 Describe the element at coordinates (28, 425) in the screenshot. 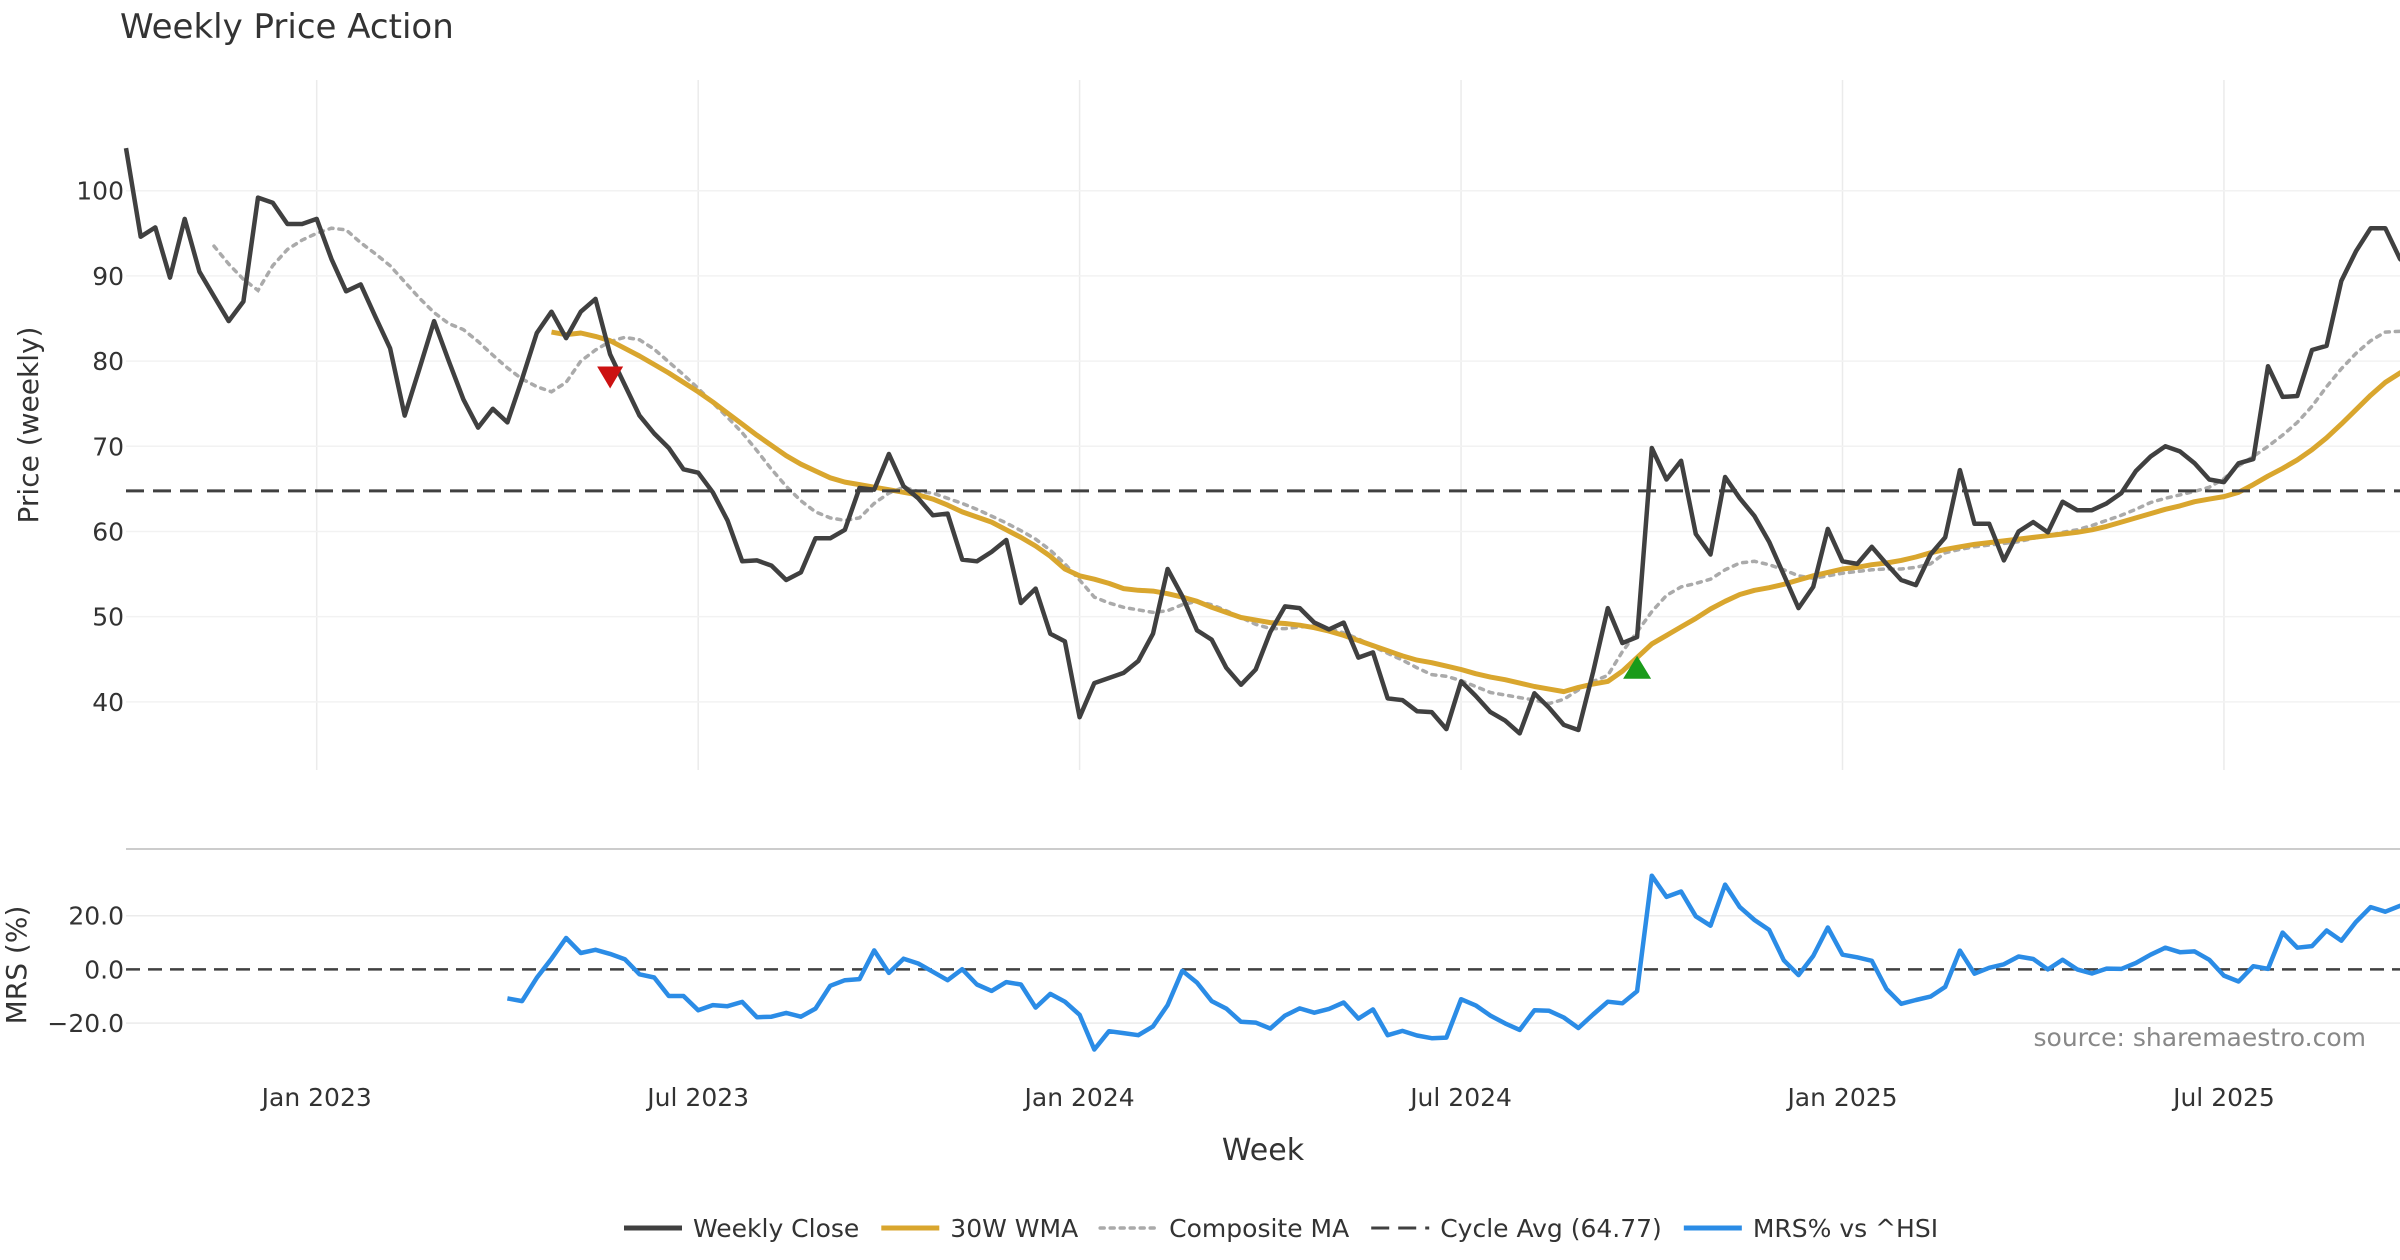

I see `price-y-axis-label: Price (weekly)` at that location.